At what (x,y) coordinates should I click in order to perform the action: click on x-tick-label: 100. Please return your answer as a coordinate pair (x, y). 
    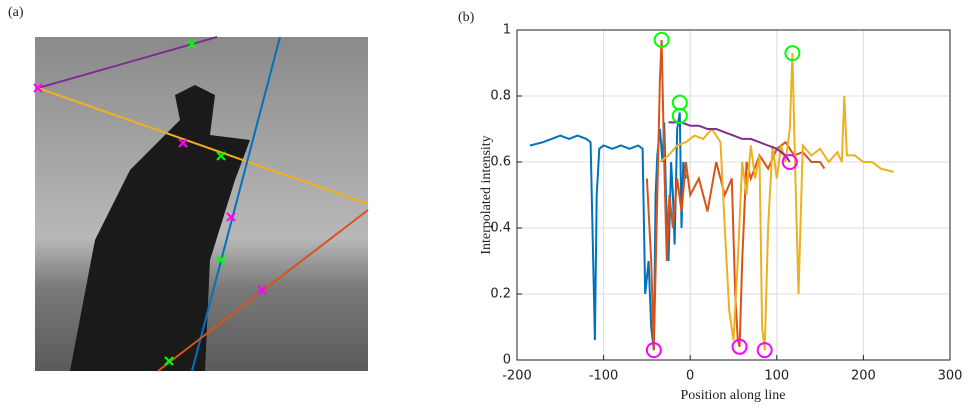
    Looking at the image, I should click on (776, 376).